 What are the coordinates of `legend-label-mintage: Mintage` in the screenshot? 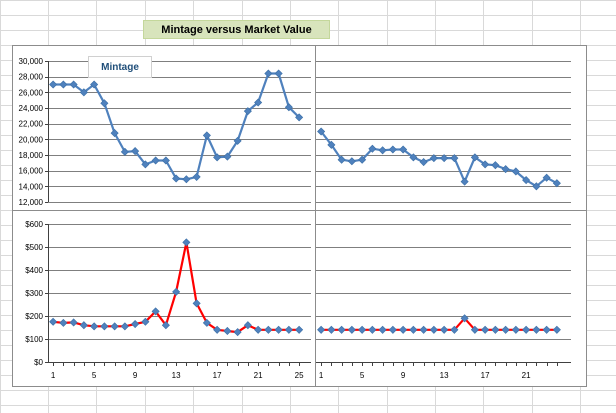 It's located at (120, 67).